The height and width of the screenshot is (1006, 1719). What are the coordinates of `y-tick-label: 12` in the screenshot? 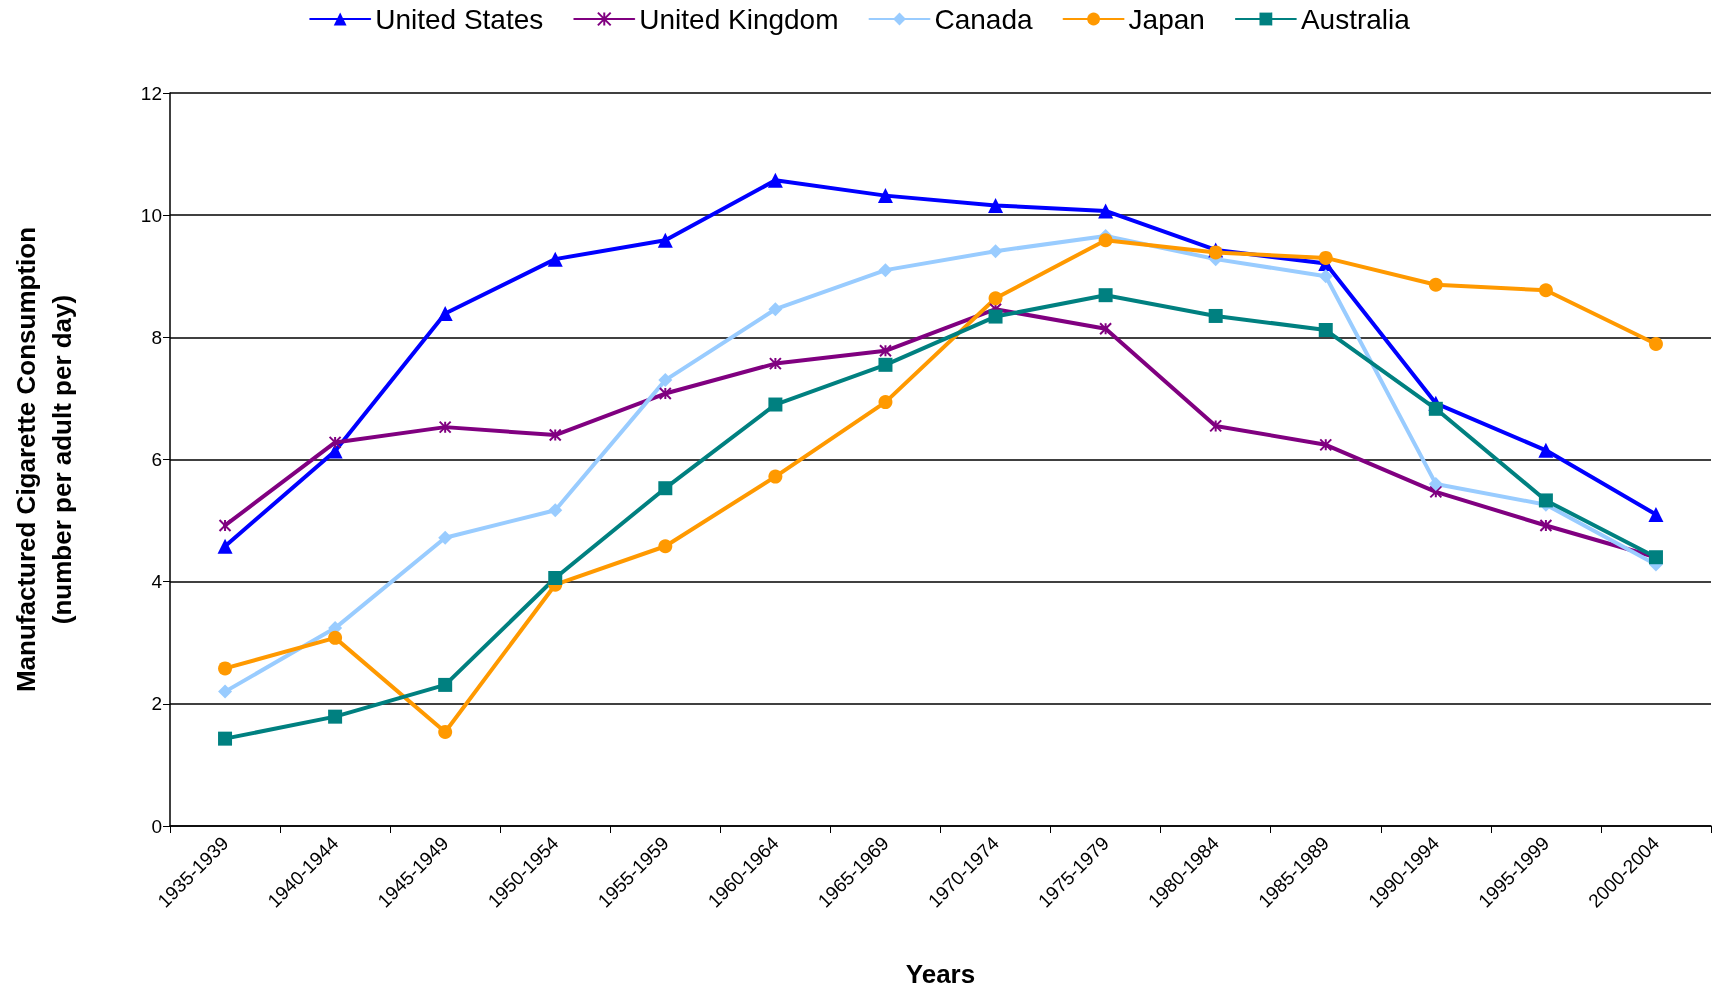 It's located at (151, 93).